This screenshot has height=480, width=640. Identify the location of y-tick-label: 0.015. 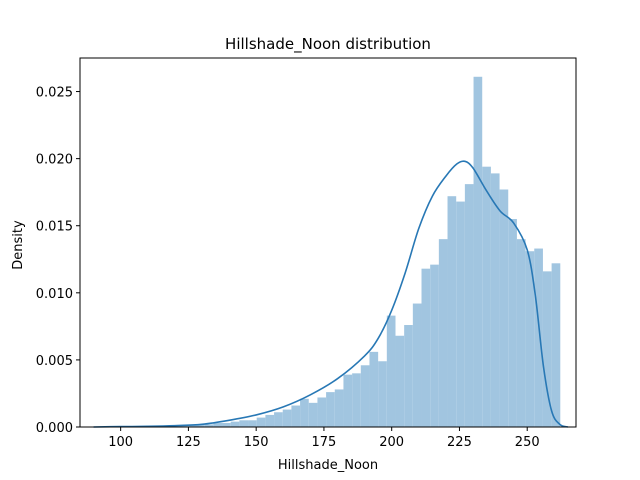
(54, 227).